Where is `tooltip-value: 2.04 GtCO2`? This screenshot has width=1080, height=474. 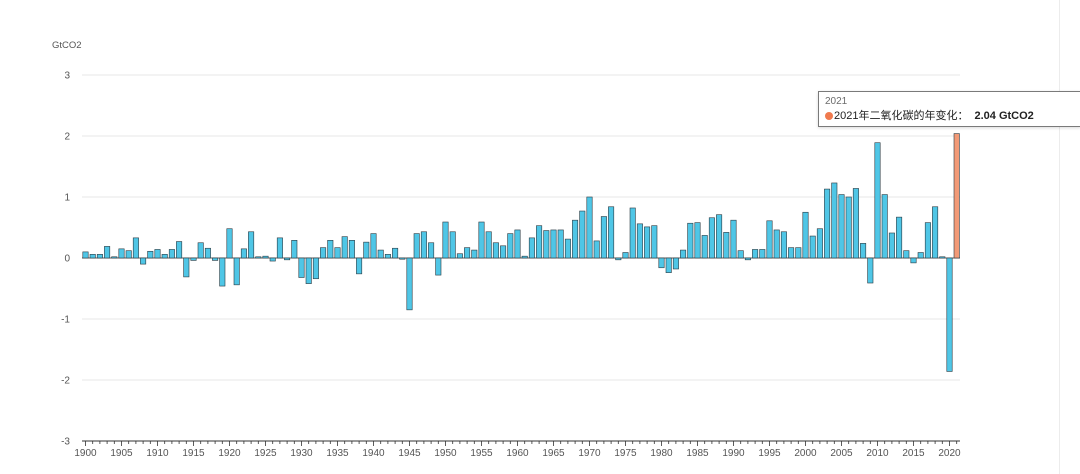 tooltip-value: 2.04 GtCO2 is located at coordinates (1004, 116).